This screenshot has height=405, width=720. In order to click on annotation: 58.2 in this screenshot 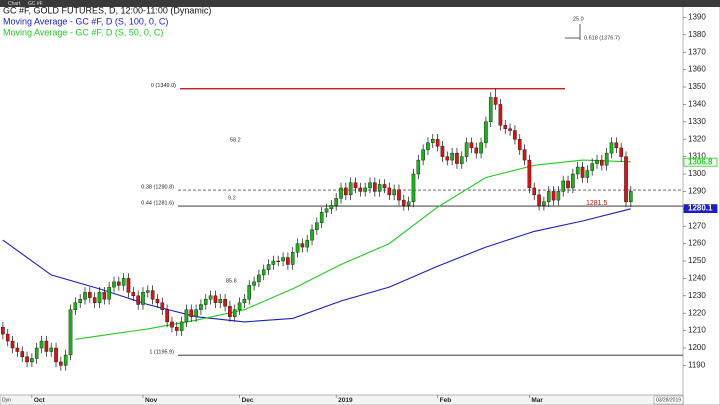, I will do `click(235, 140)`.